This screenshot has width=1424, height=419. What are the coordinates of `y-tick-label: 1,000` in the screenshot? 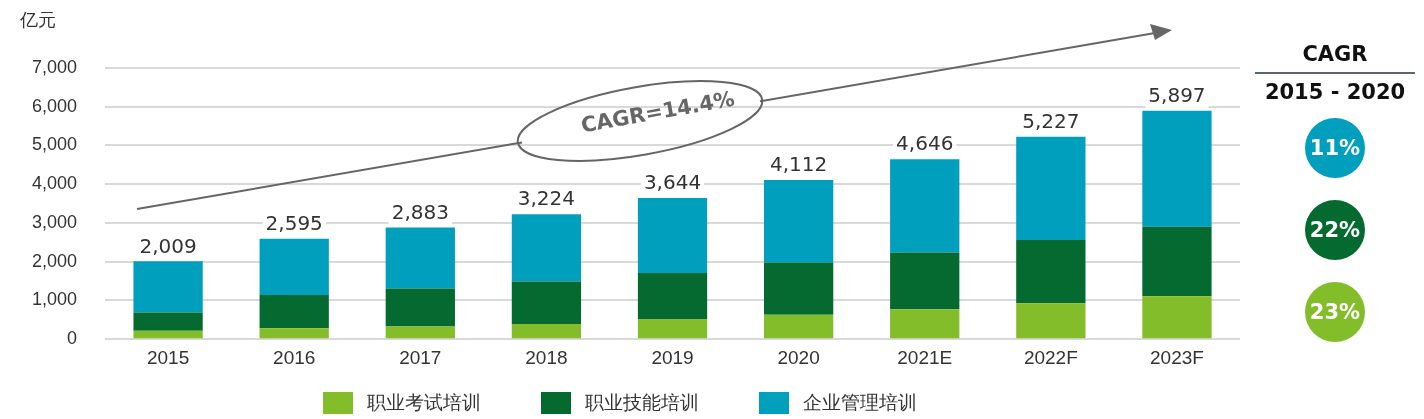 It's located at (55, 299).